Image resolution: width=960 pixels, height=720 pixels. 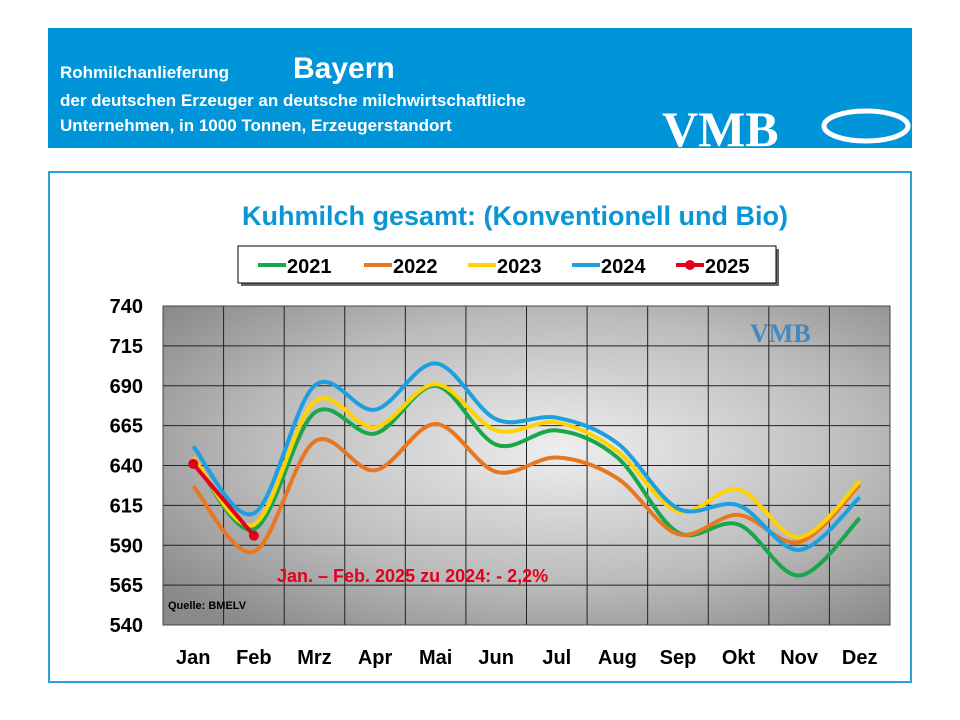 What do you see at coordinates (314, 658) in the screenshot?
I see `x-tick-label: Mrz` at bounding box center [314, 658].